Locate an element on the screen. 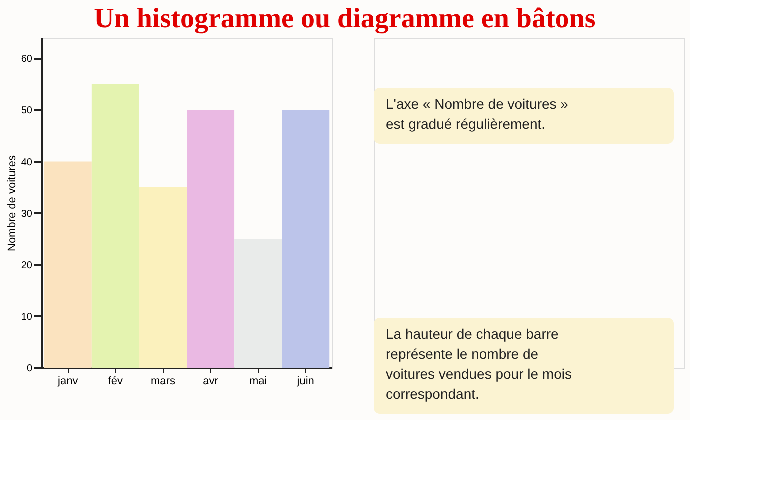 The width and height of the screenshot is (780, 504). y-tick-label: 0 is located at coordinates (29, 369).